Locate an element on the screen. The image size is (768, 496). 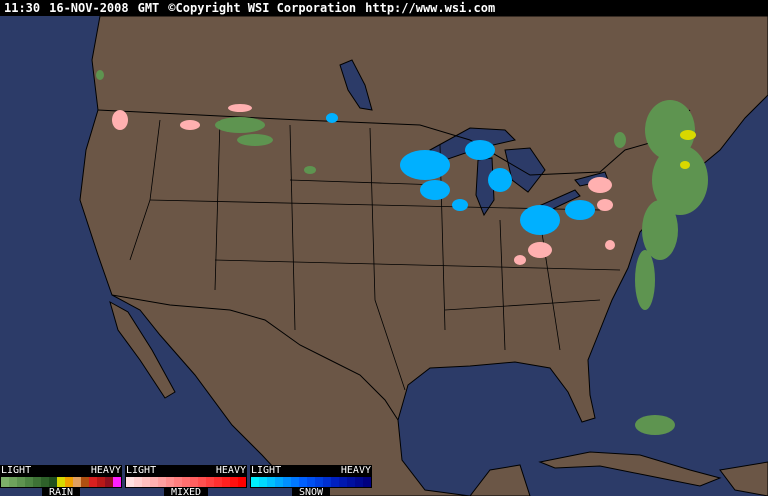
timezone: GMT is located at coordinates (148, 8).